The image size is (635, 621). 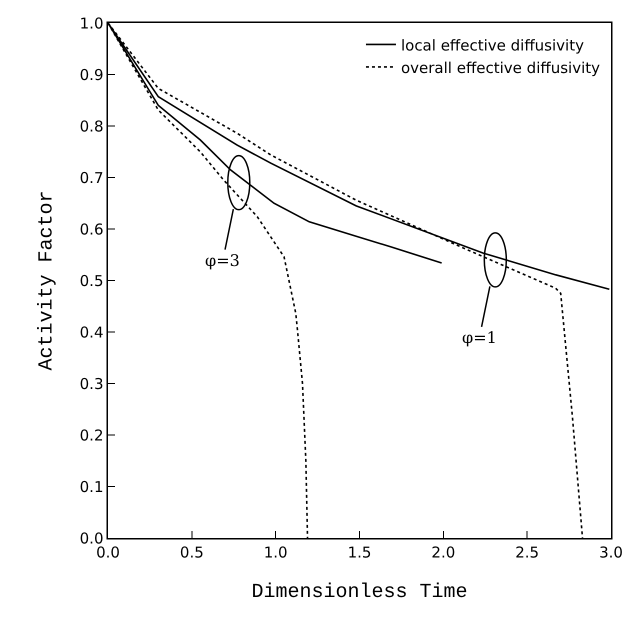 What do you see at coordinates (276, 553) in the screenshot?
I see `x-tick-label: 1.0` at bounding box center [276, 553].